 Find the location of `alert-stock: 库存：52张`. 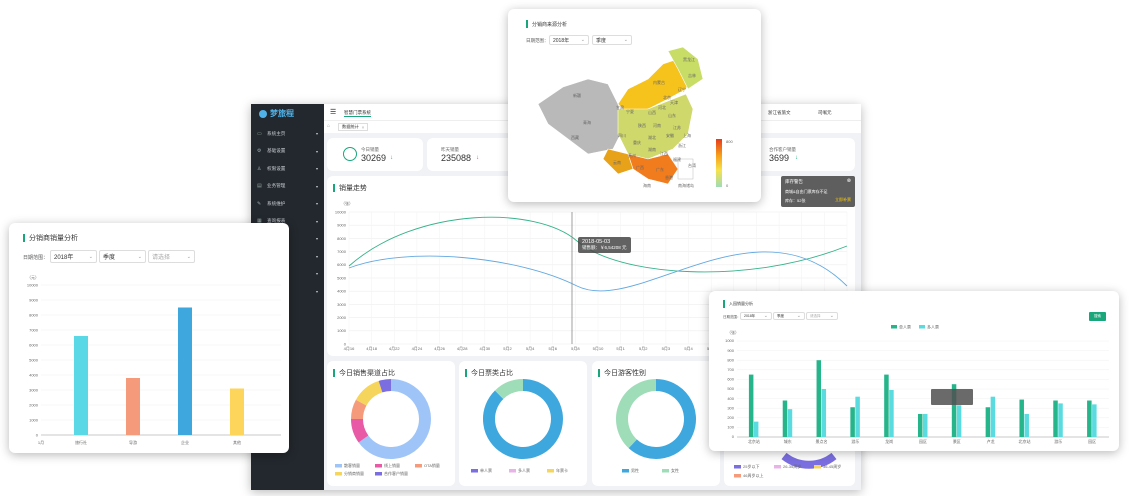

alert-stock: 库存：52张 is located at coordinates (795, 200).